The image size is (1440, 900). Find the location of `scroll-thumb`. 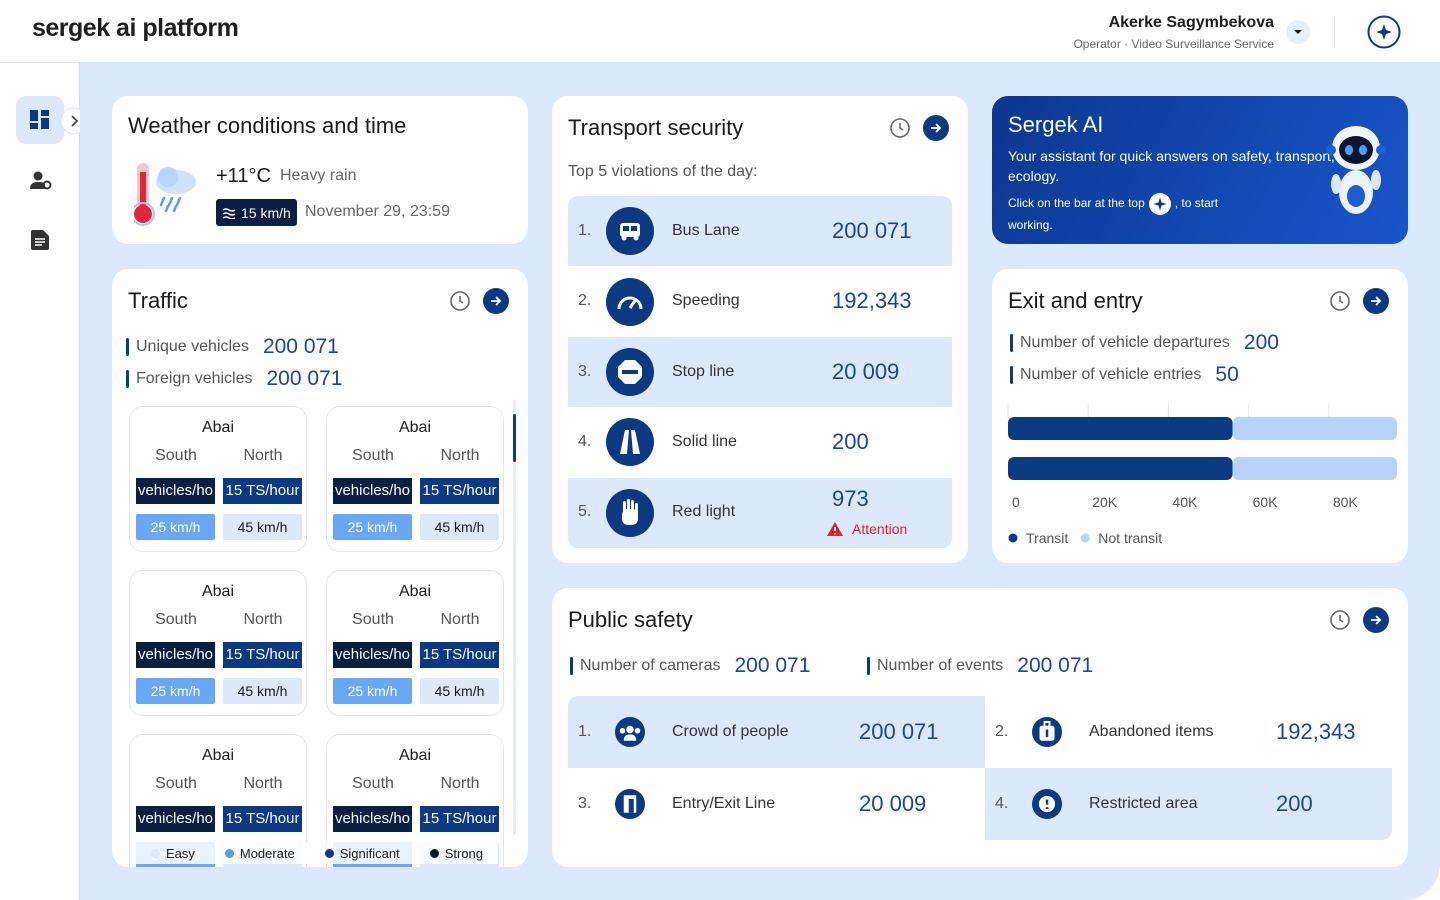

scroll-thumb is located at coordinates (514, 438).